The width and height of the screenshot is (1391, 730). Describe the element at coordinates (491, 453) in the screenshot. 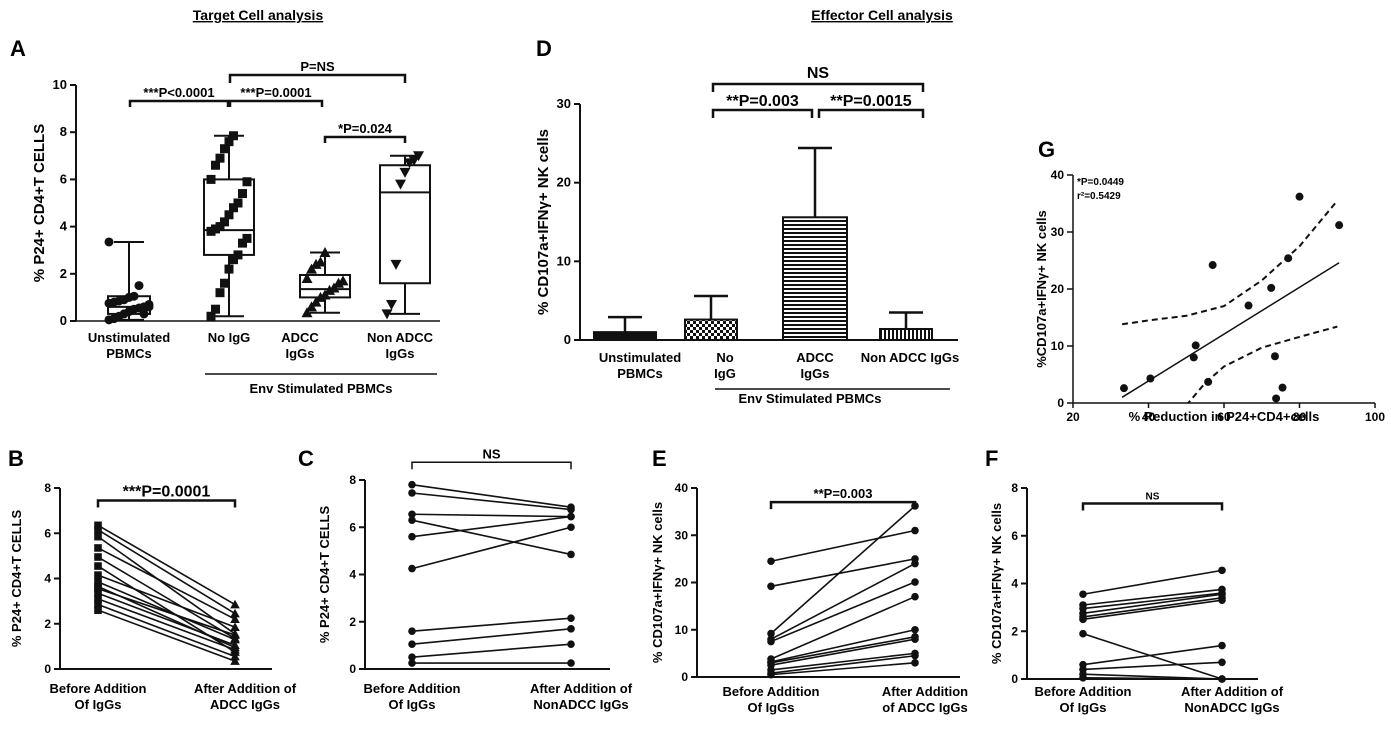

I see `significance-label: NS` at that location.